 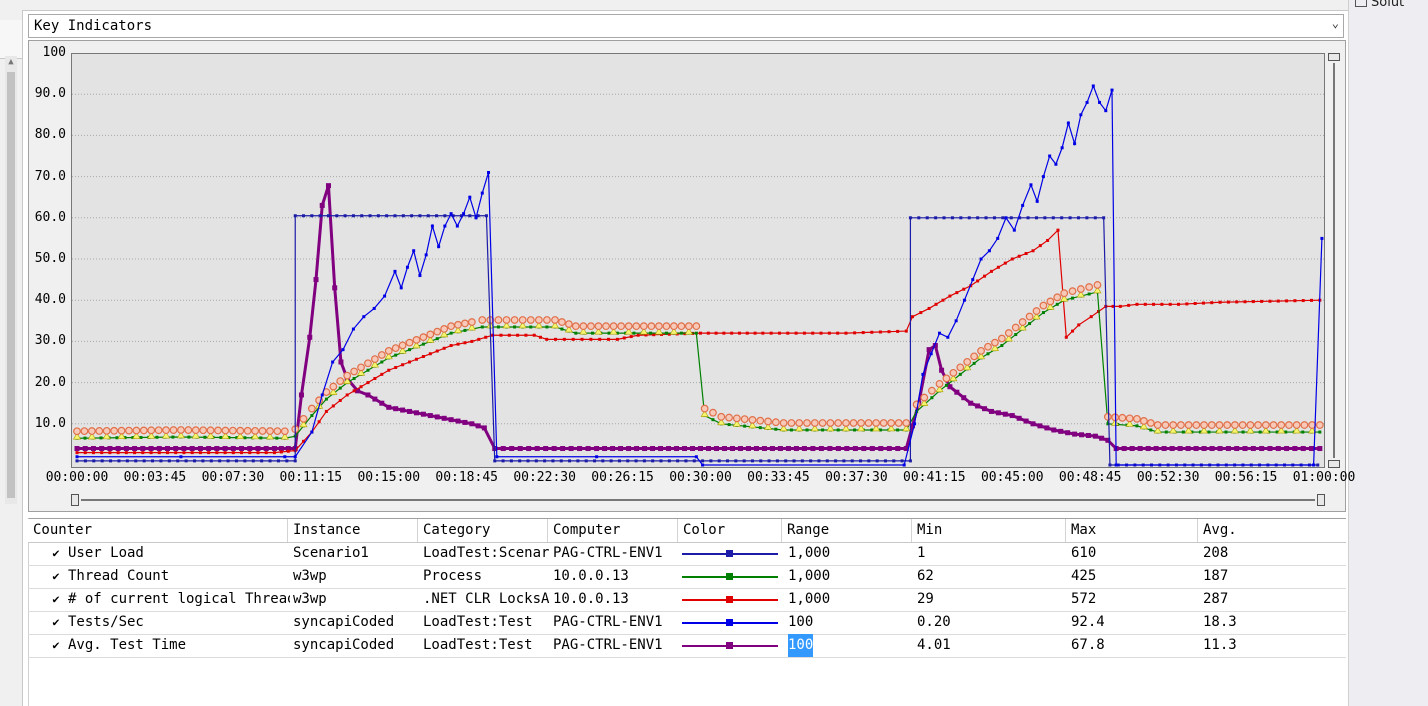 What do you see at coordinates (622, 477) in the screenshot?
I see `x-tick-label: 00:26:15` at bounding box center [622, 477].